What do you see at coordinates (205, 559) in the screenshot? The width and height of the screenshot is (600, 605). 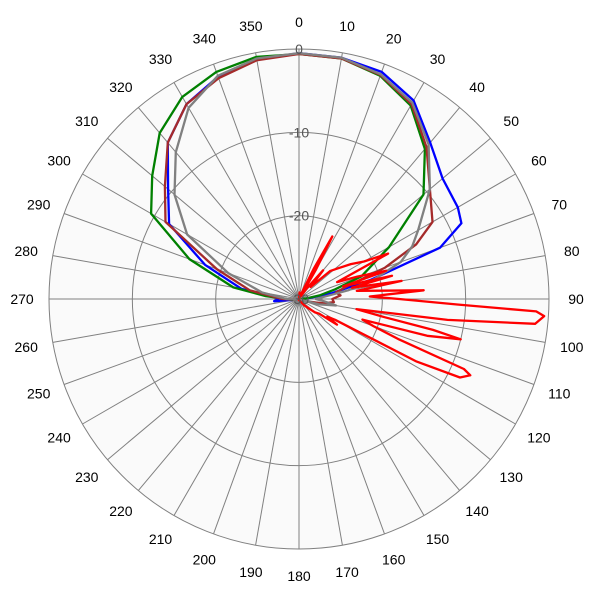 I see `angle-tick-label: 200` at bounding box center [205, 559].